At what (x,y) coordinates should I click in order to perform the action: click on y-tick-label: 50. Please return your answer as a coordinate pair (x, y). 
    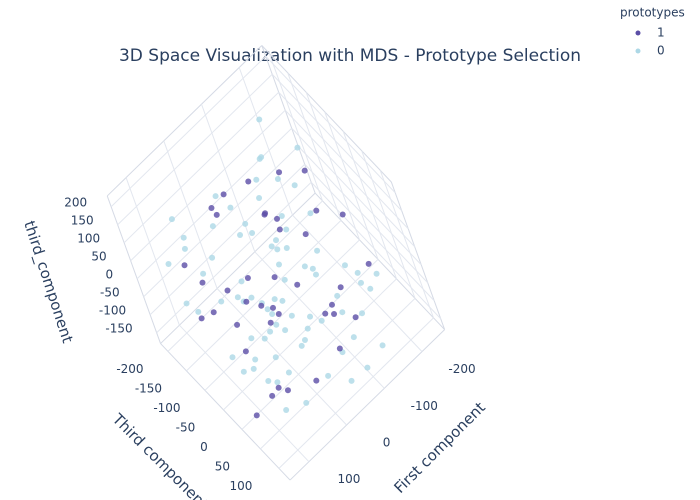
    Looking at the image, I should click on (222, 466).